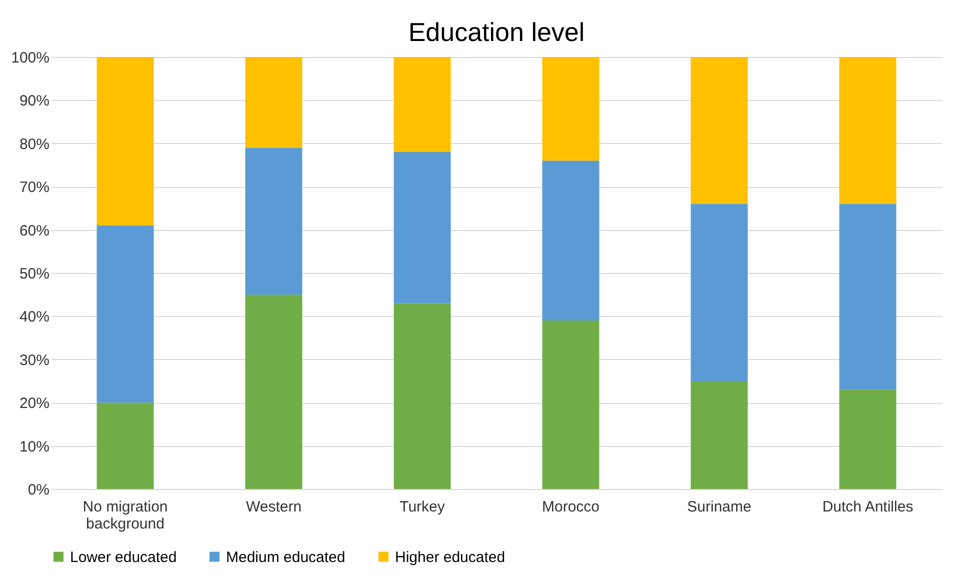  I want to click on y-tick-label: 90%, so click(34, 101).